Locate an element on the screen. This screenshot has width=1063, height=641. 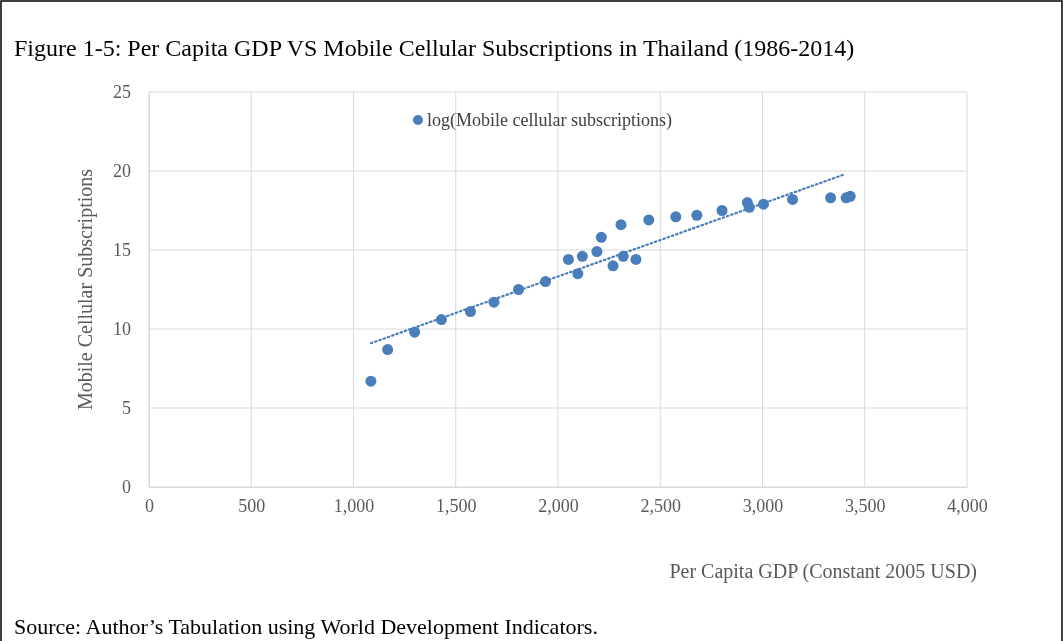
y-tick-label: 15 is located at coordinates (122, 250).